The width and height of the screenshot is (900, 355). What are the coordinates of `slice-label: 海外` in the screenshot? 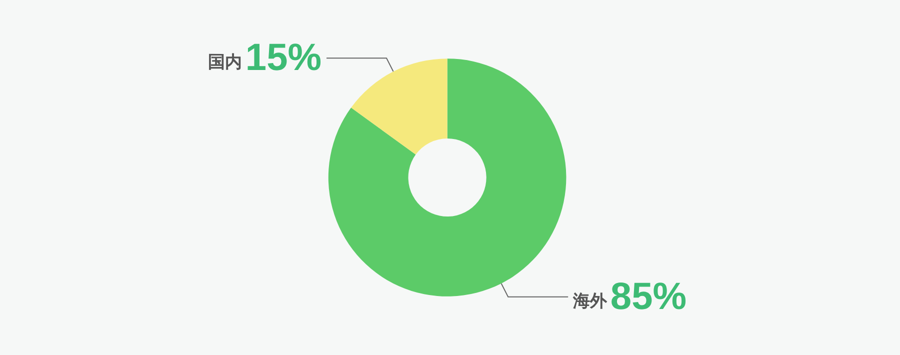 It's located at (590, 301).